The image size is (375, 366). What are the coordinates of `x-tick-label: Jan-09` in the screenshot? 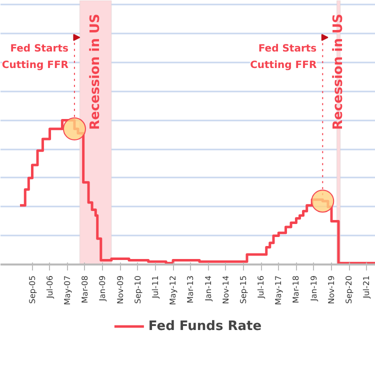 It's located at (103, 289).